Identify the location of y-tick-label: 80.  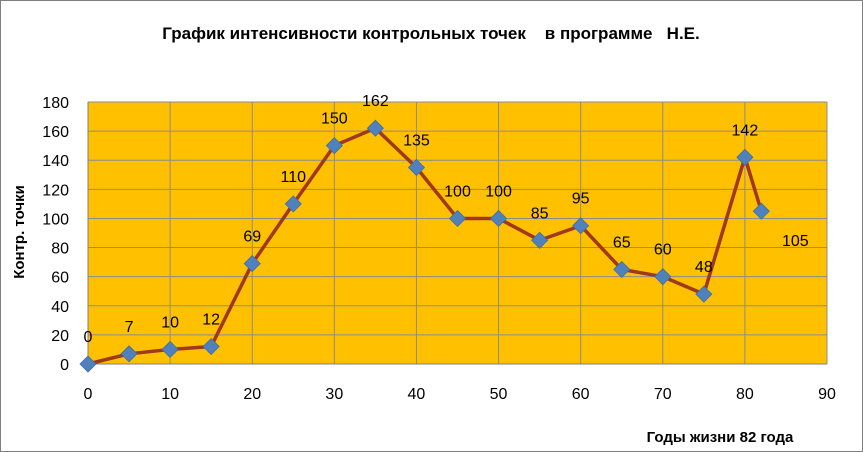
(60, 249).